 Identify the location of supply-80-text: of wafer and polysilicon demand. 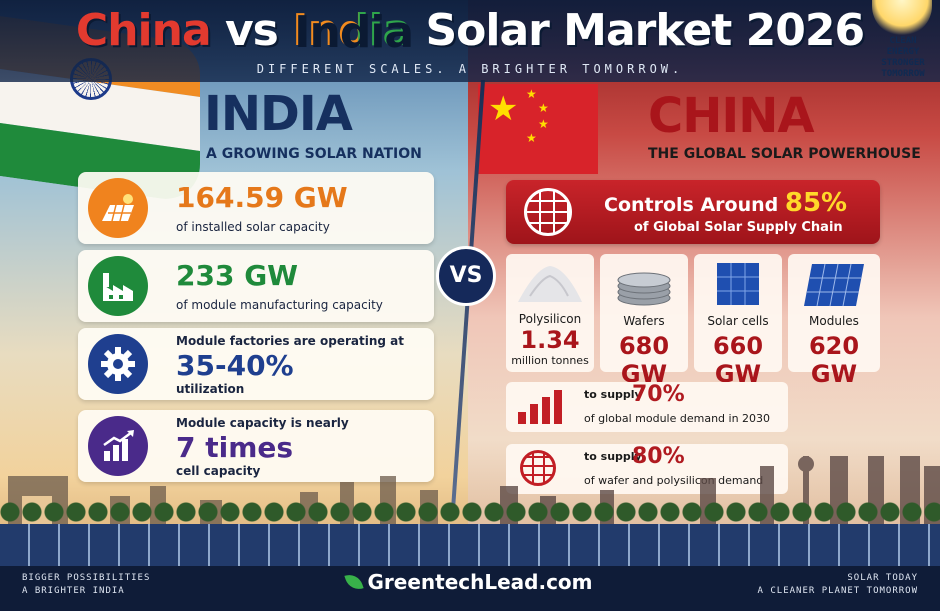
(674, 480).